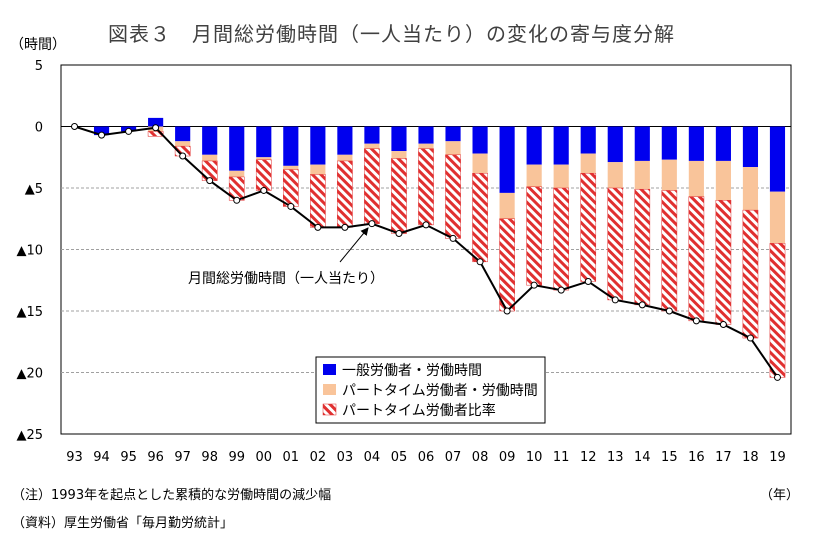 The width and height of the screenshot is (817, 545). What do you see at coordinates (750, 457) in the screenshot?
I see `x-tick-label: 18` at bounding box center [750, 457].